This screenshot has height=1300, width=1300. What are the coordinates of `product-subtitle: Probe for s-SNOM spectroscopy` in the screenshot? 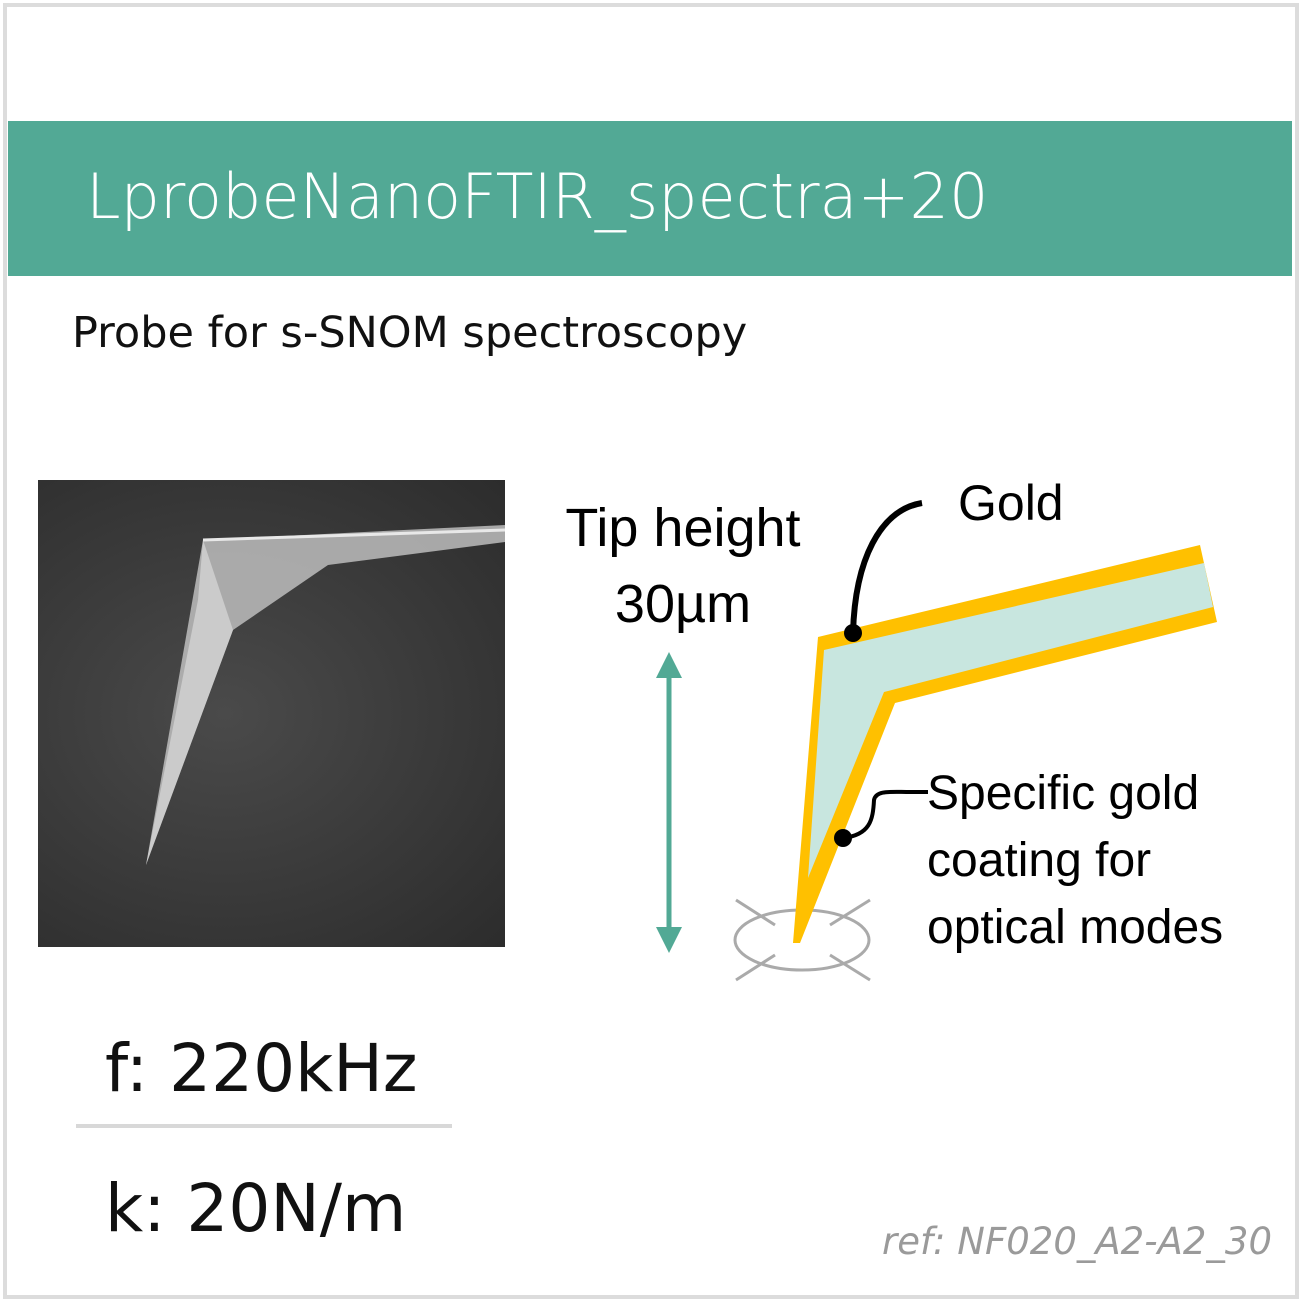 It's located at (410, 333).